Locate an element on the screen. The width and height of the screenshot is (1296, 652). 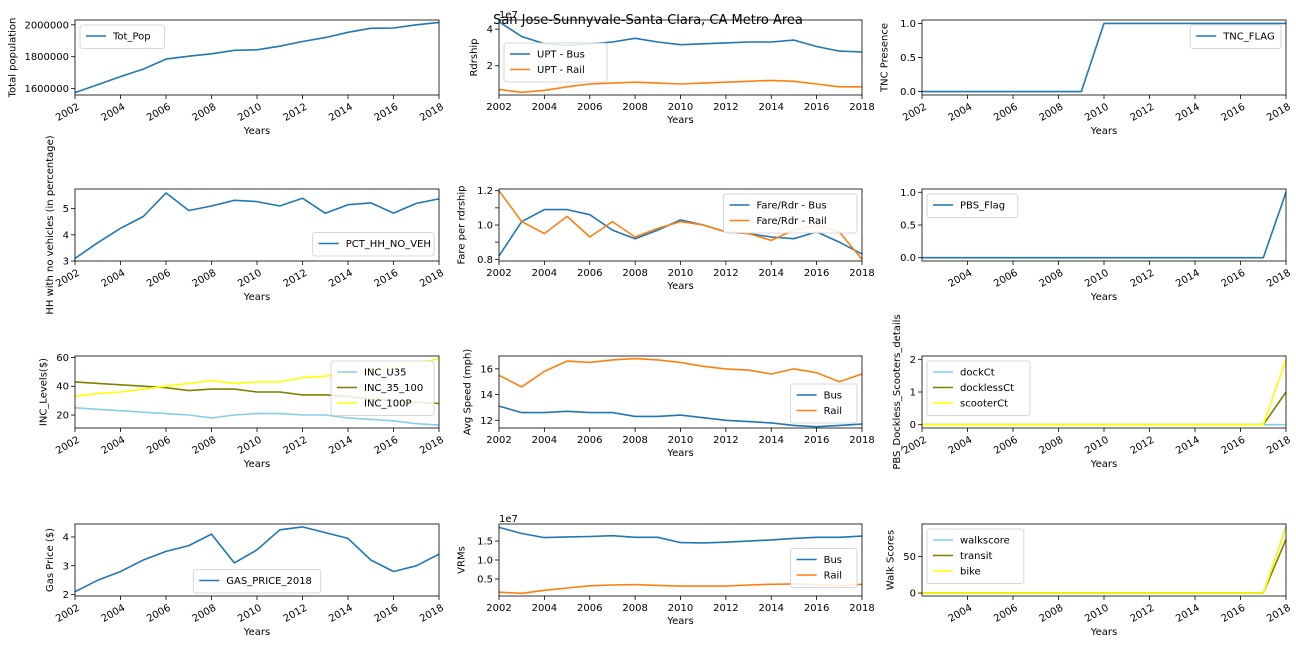
y-axis-label: TNC Presence is located at coordinates (884, 58).